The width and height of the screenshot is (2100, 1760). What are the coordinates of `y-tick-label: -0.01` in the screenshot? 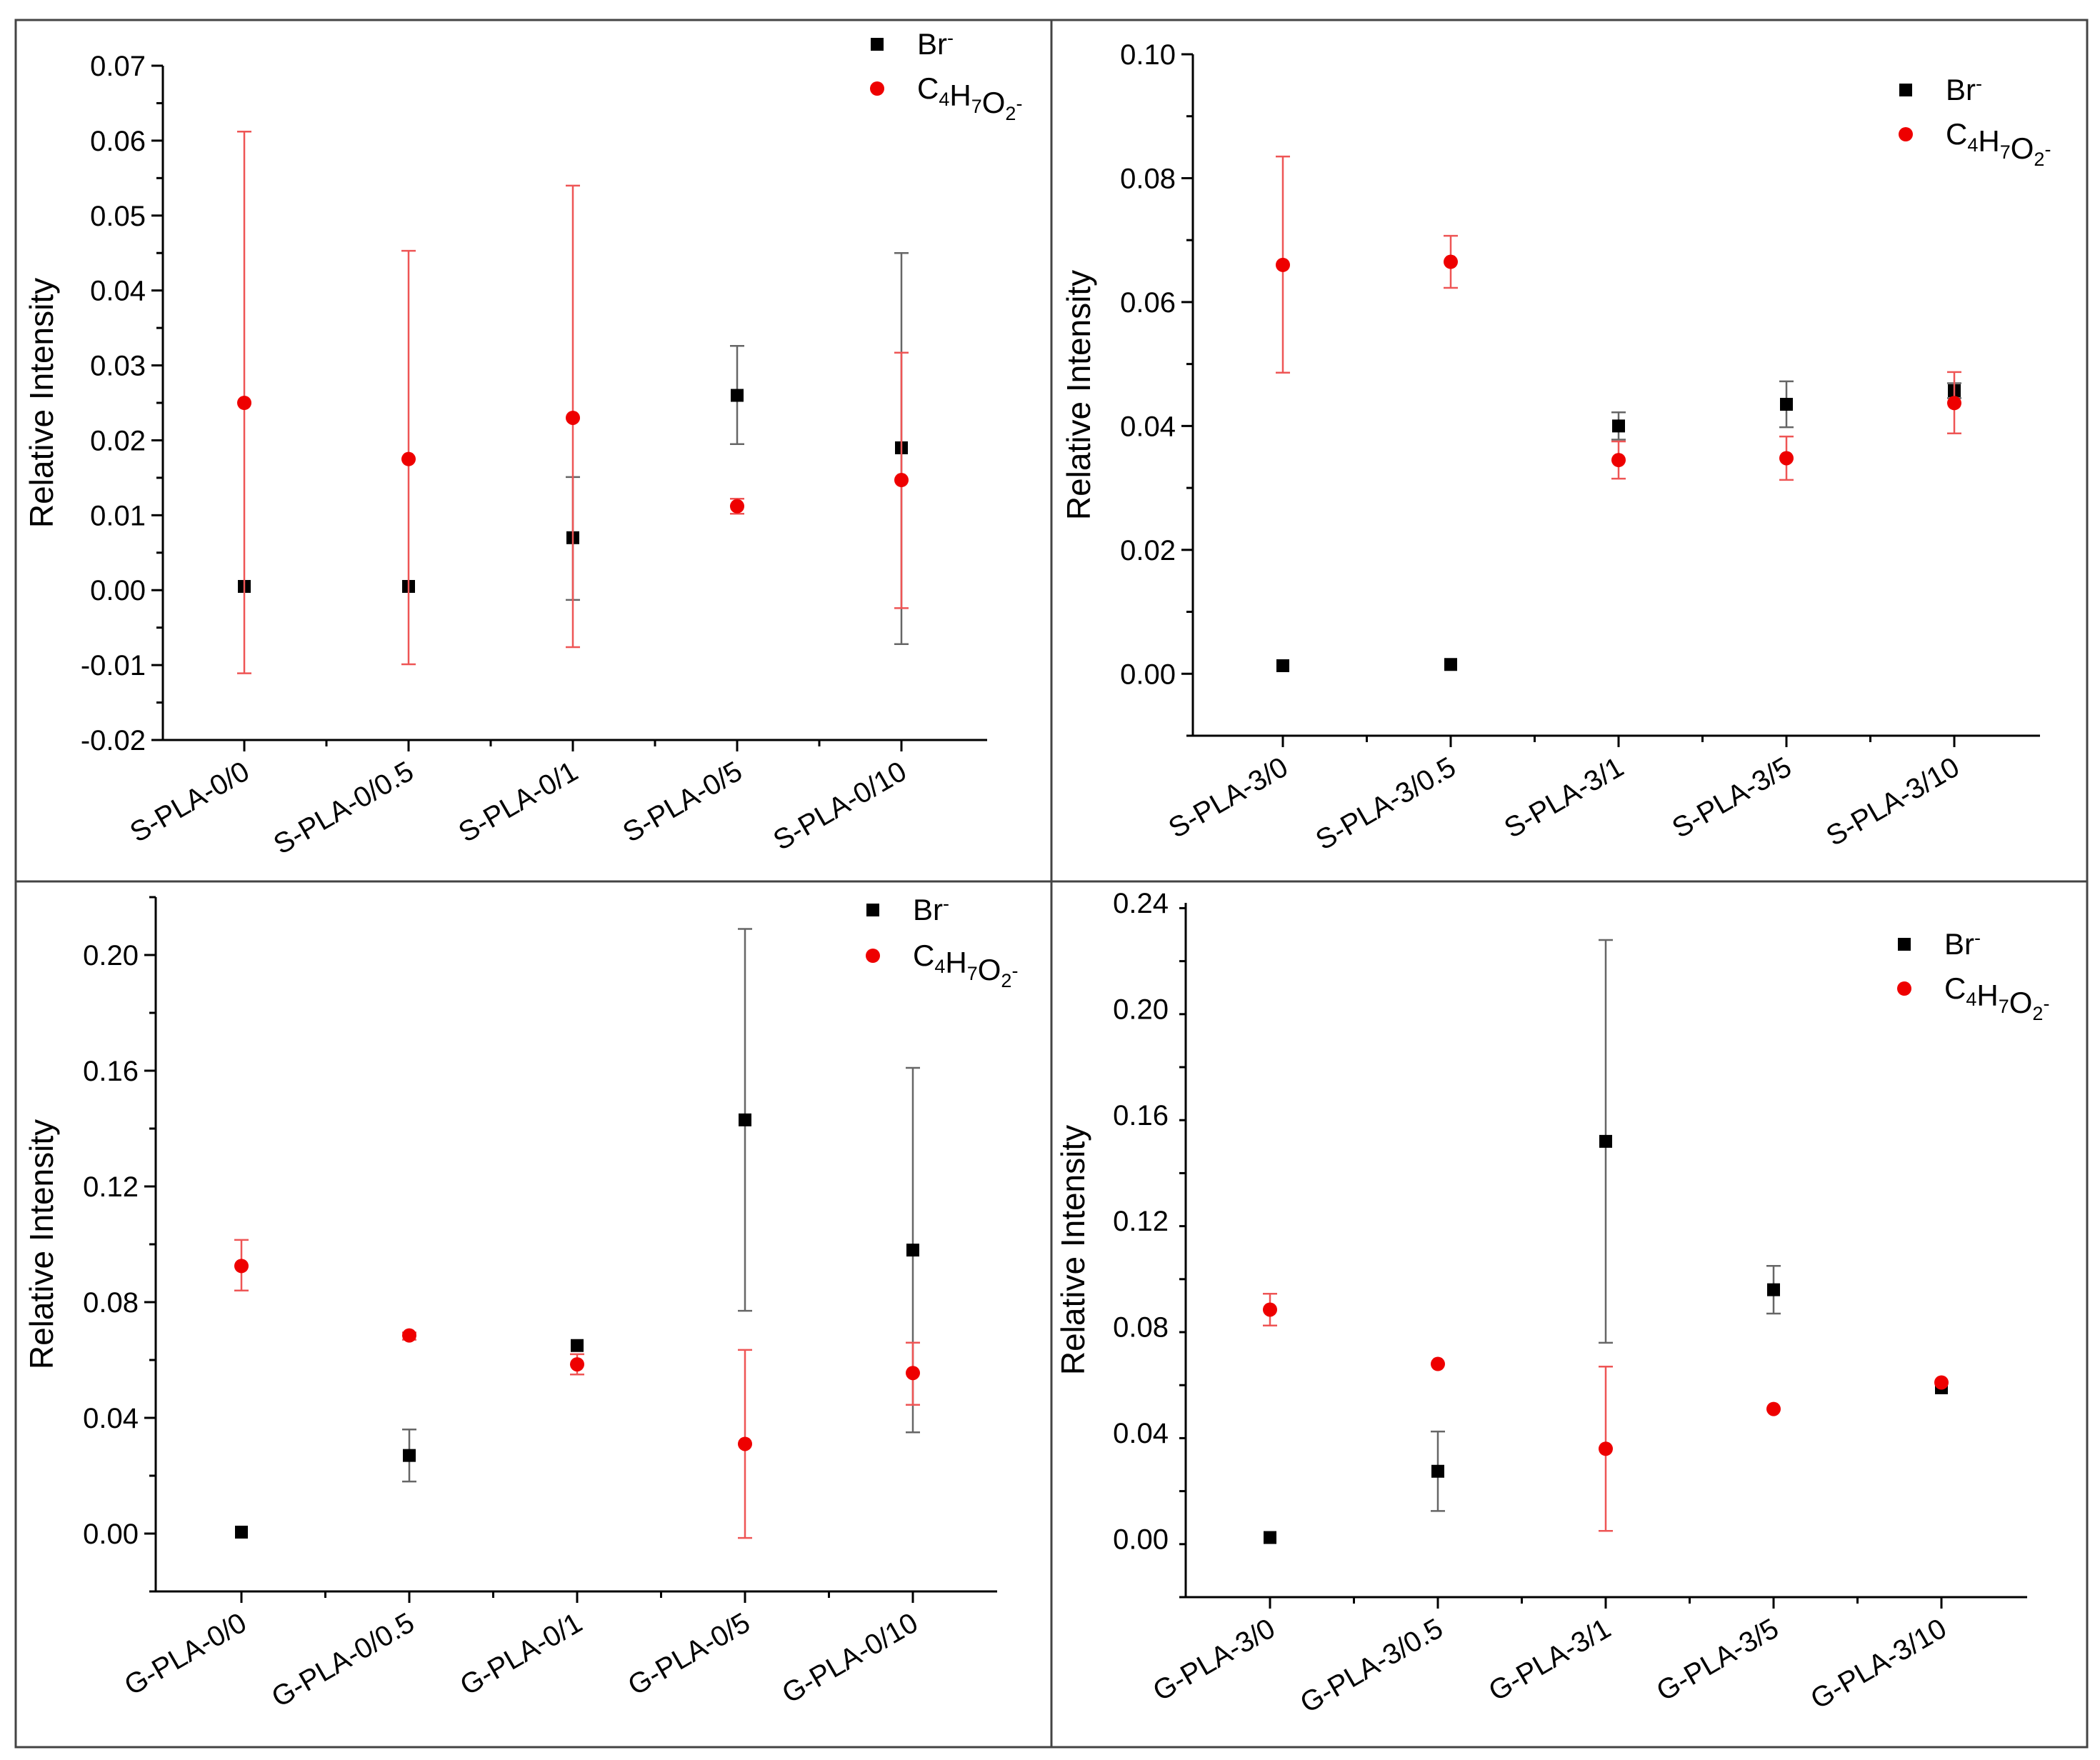 It's located at (113, 665).